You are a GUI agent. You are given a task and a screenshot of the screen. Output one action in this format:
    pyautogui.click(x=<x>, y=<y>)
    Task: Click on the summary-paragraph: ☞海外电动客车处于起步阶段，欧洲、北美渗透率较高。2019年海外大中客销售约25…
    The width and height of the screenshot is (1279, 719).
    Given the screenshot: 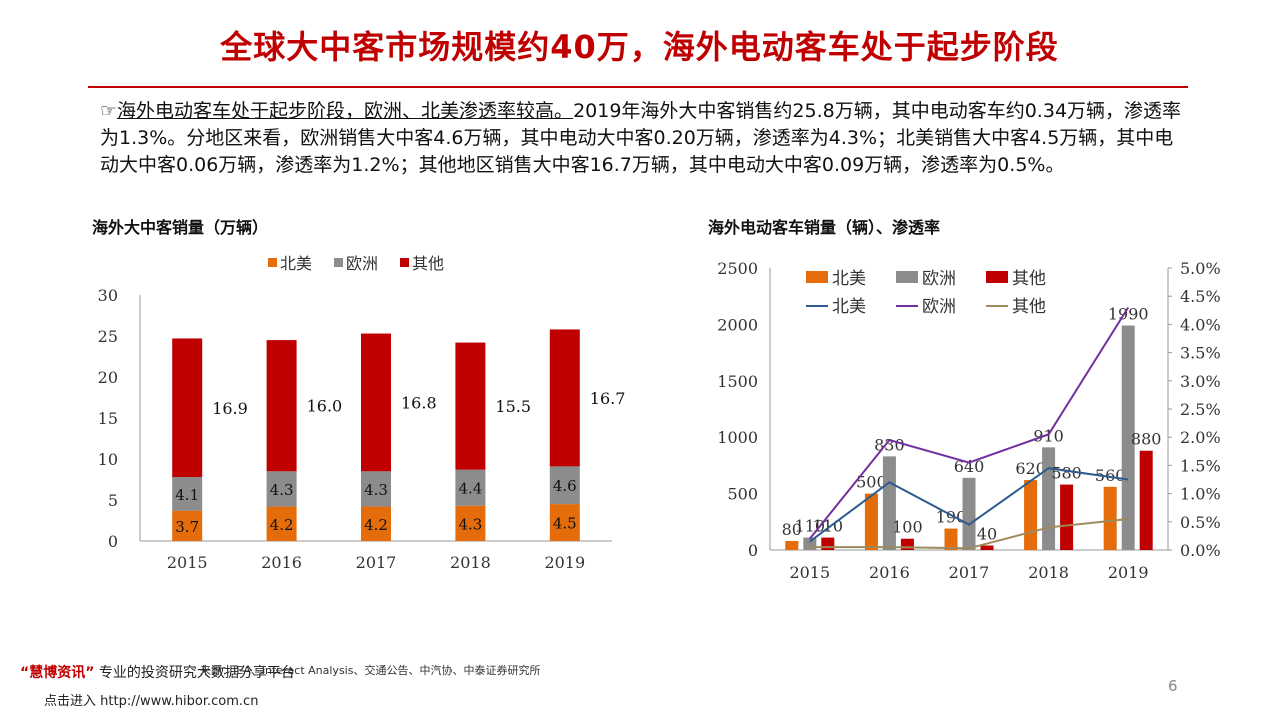 What is the action you would take?
    pyautogui.click(x=645, y=138)
    